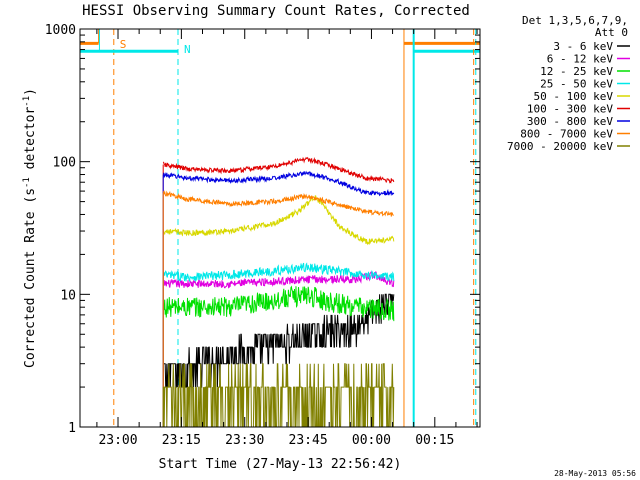 This screenshot has width=640, height=480. I want to click on y-tick-label: 1000, so click(60, 30).